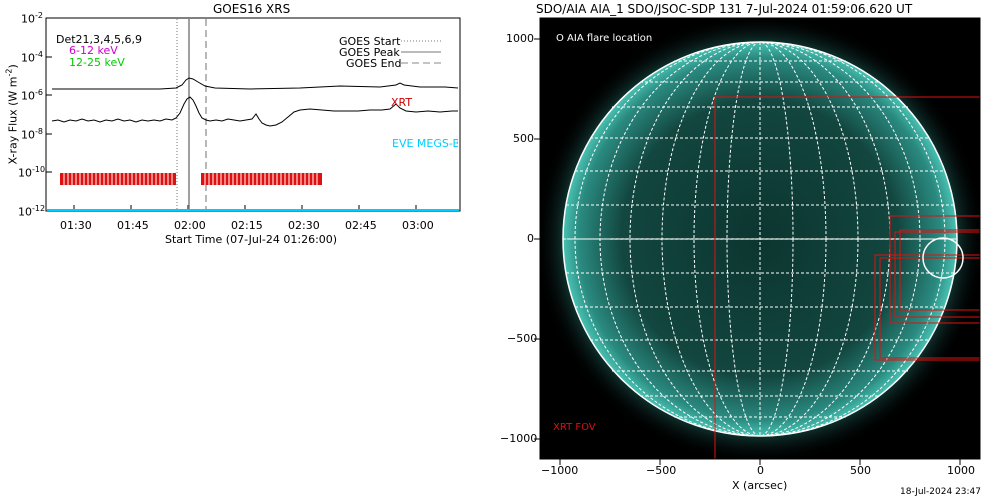 Image resolution: width=1000 pixels, height=500 pixels. I want to click on goes-xtick-0215: 02:15, so click(247, 225).